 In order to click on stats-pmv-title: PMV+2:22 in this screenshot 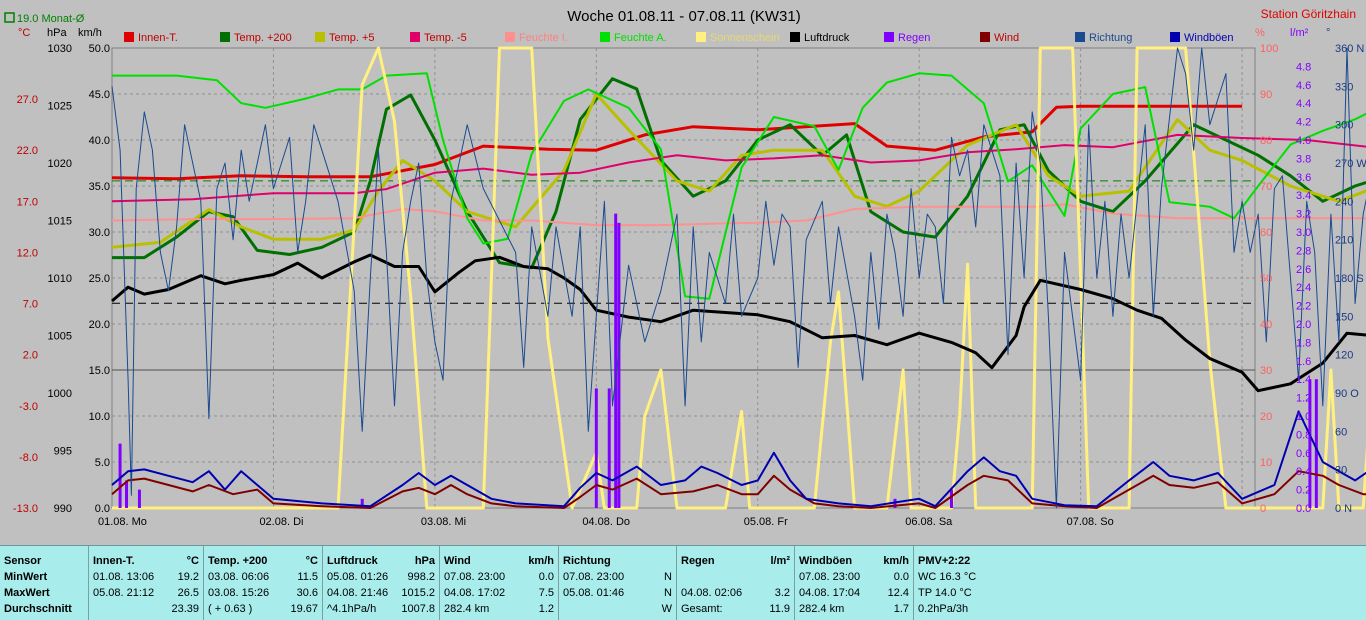, I will do `click(944, 561)`.